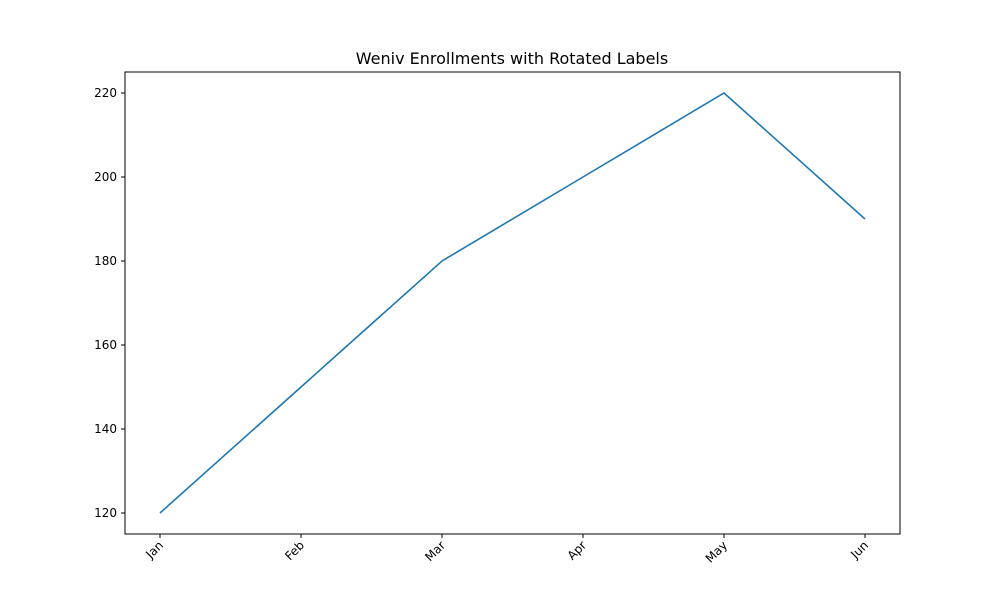 This screenshot has height=600, width=1000. What do you see at coordinates (154, 550) in the screenshot?
I see `x-tick-label: Jan` at bounding box center [154, 550].